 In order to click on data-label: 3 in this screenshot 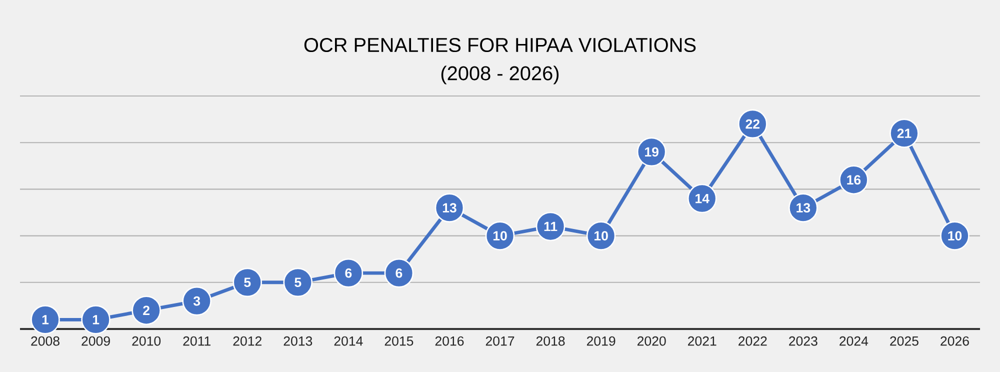, I will do `click(196, 301)`.